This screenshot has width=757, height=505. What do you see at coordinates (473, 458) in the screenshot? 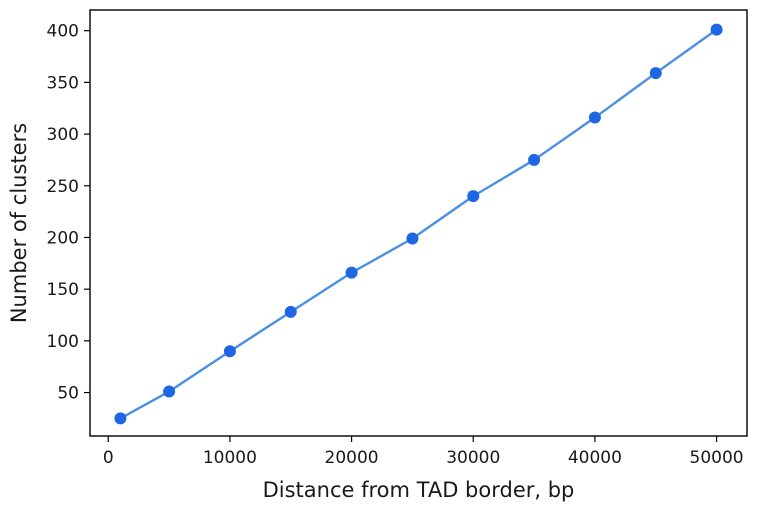
I see `x-tick-label: 30000` at bounding box center [473, 458].